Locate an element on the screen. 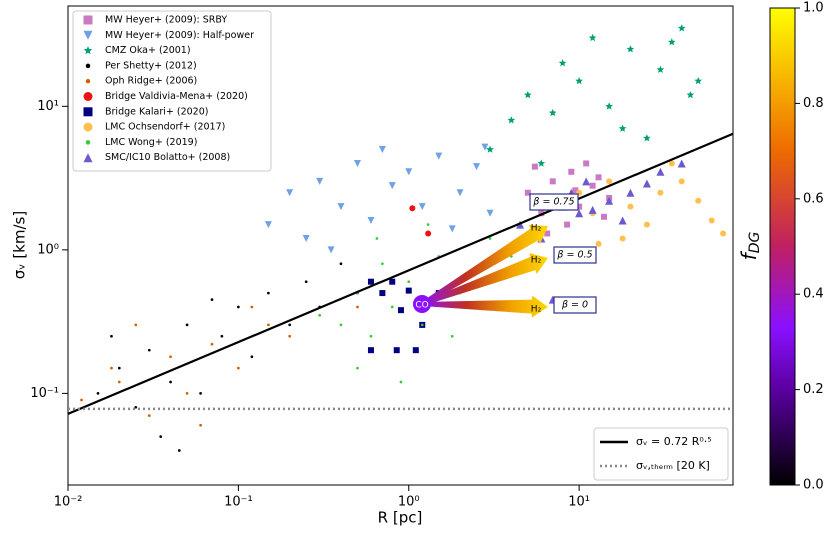 The image size is (831, 534). legend-label: σᵥ,ₜₕₑᵣₘ [20 K] is located at coordinates (673, 465).